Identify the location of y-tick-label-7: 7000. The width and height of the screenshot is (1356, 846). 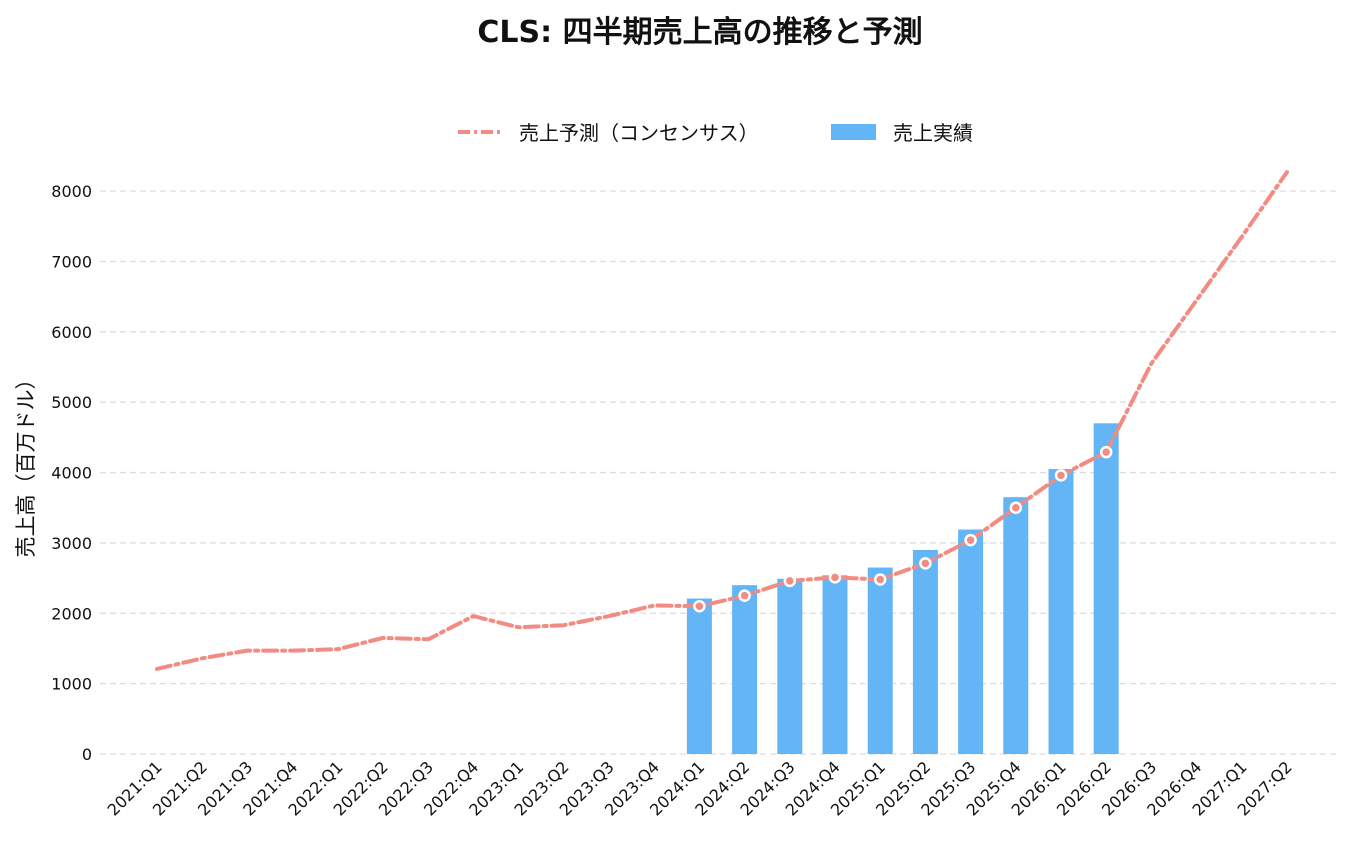
(71, 261).